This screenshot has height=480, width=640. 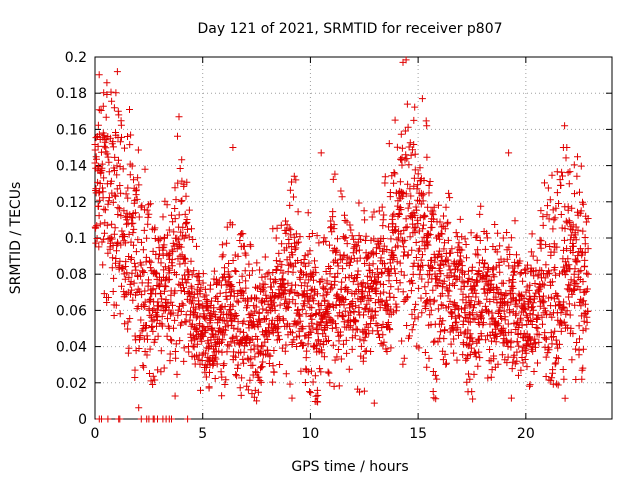 What do you see at coordinates (526, 434) in the screenshot?
I see `x-tick-label: 20` at bounding box center [526, 434].